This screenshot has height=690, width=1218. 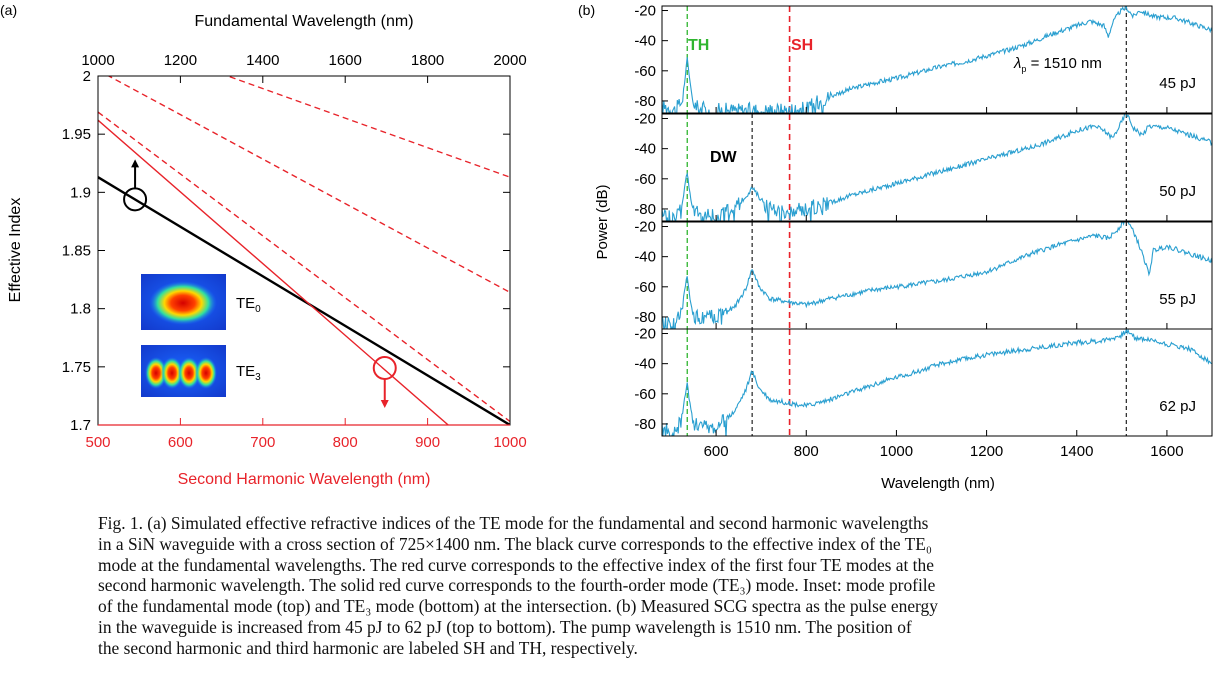 I want to click on spectrum-panel: -20 -40 -60 -80 55 pJ, so click(x=923, y=274).